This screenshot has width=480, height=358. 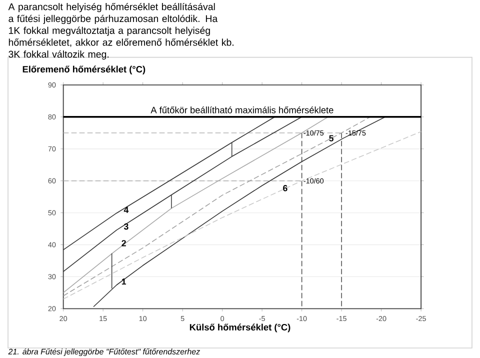 What do you see at coordinates (124, 243) in the screenshot?
I see `annotation: 2` at bounding box center [124, 243].